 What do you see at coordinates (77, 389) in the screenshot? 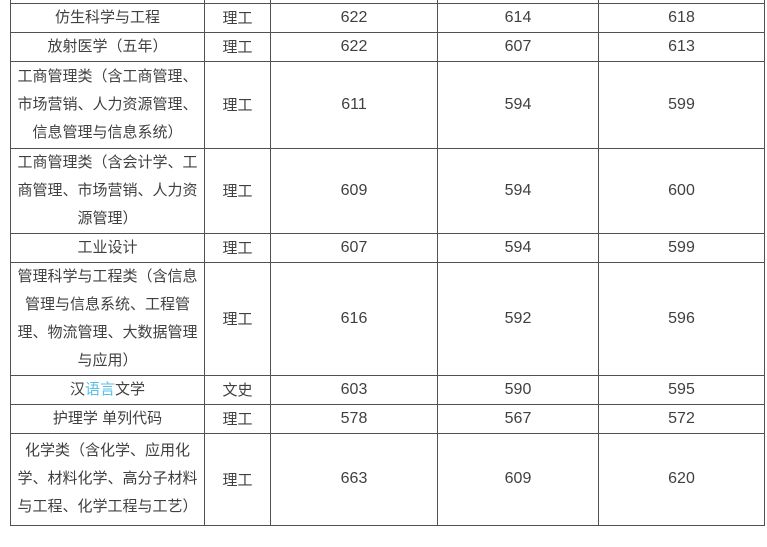
I see `major-text: 汉` at bounding box center [77, 389].